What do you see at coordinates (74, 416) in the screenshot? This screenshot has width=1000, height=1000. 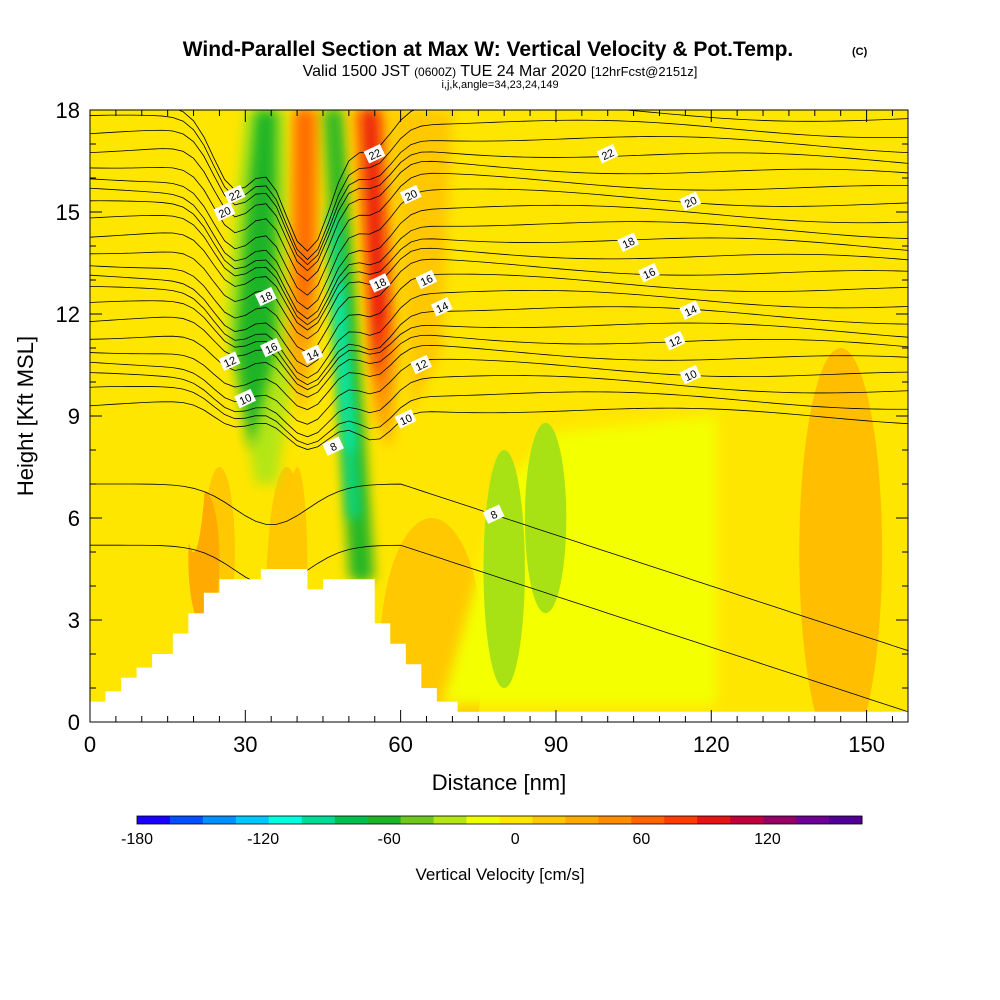 I see `y-tick-label: 9` at bounding box center [74, 416].